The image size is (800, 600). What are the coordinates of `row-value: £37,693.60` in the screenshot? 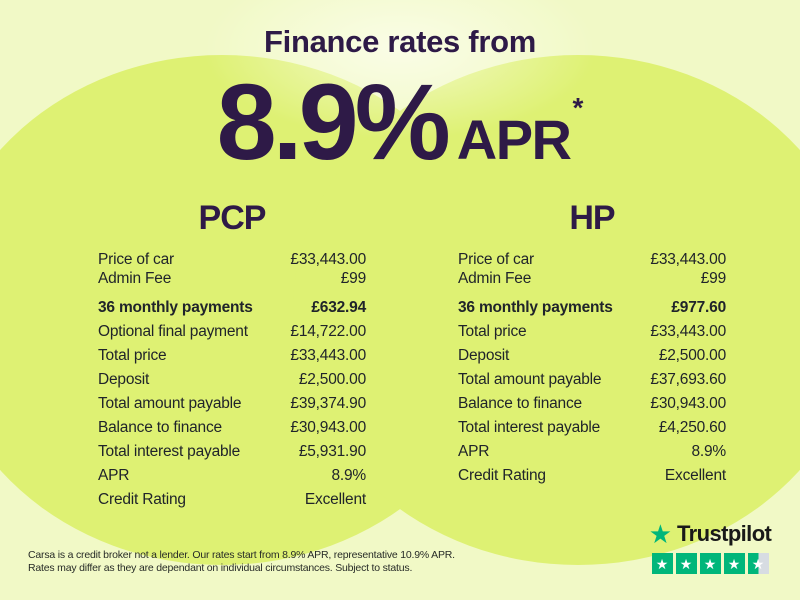 It's located at (688, 379).